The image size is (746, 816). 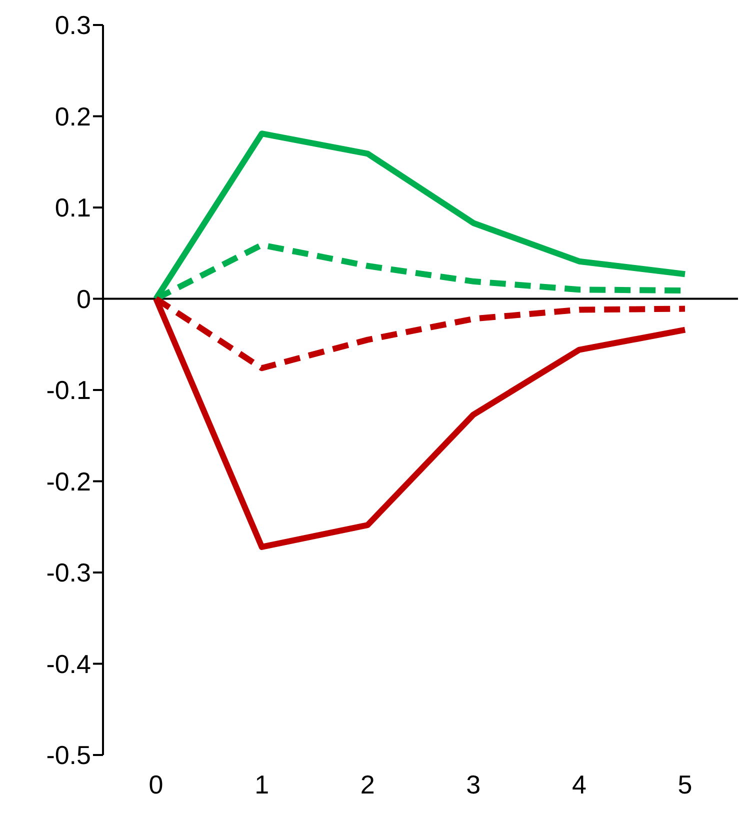 I want to click on x-tick-label: 2, so click(x=367, y=784).